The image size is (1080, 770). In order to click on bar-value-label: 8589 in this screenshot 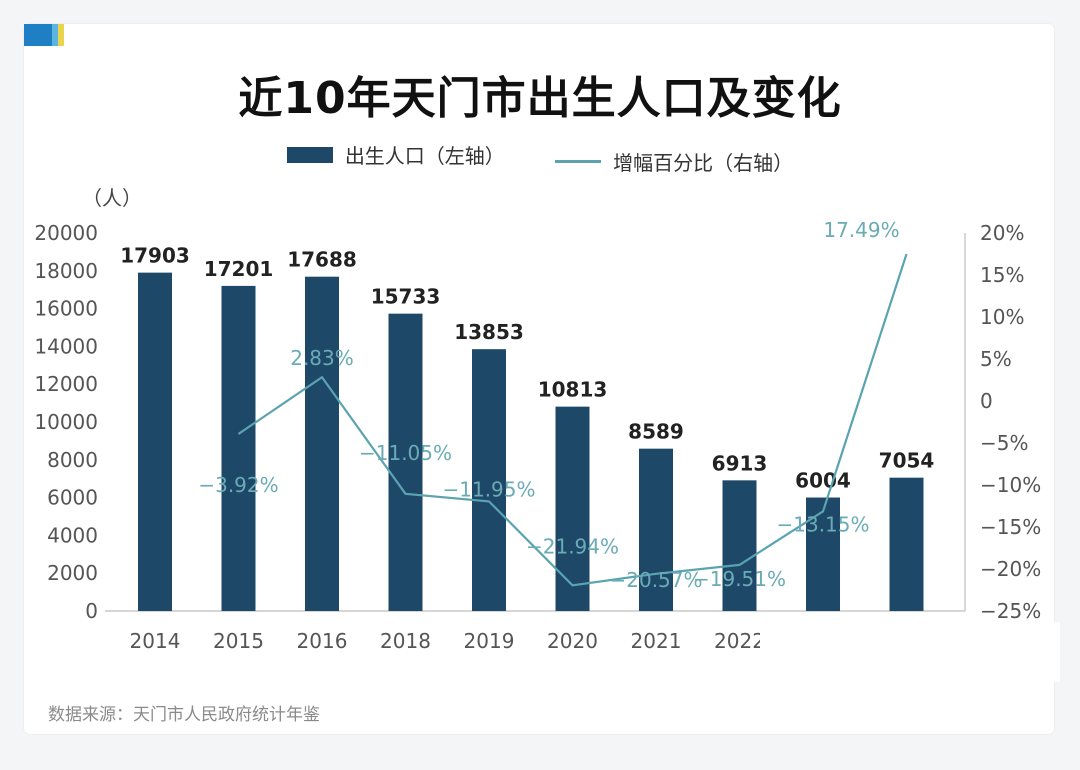, I will do `click(656, 432)`.